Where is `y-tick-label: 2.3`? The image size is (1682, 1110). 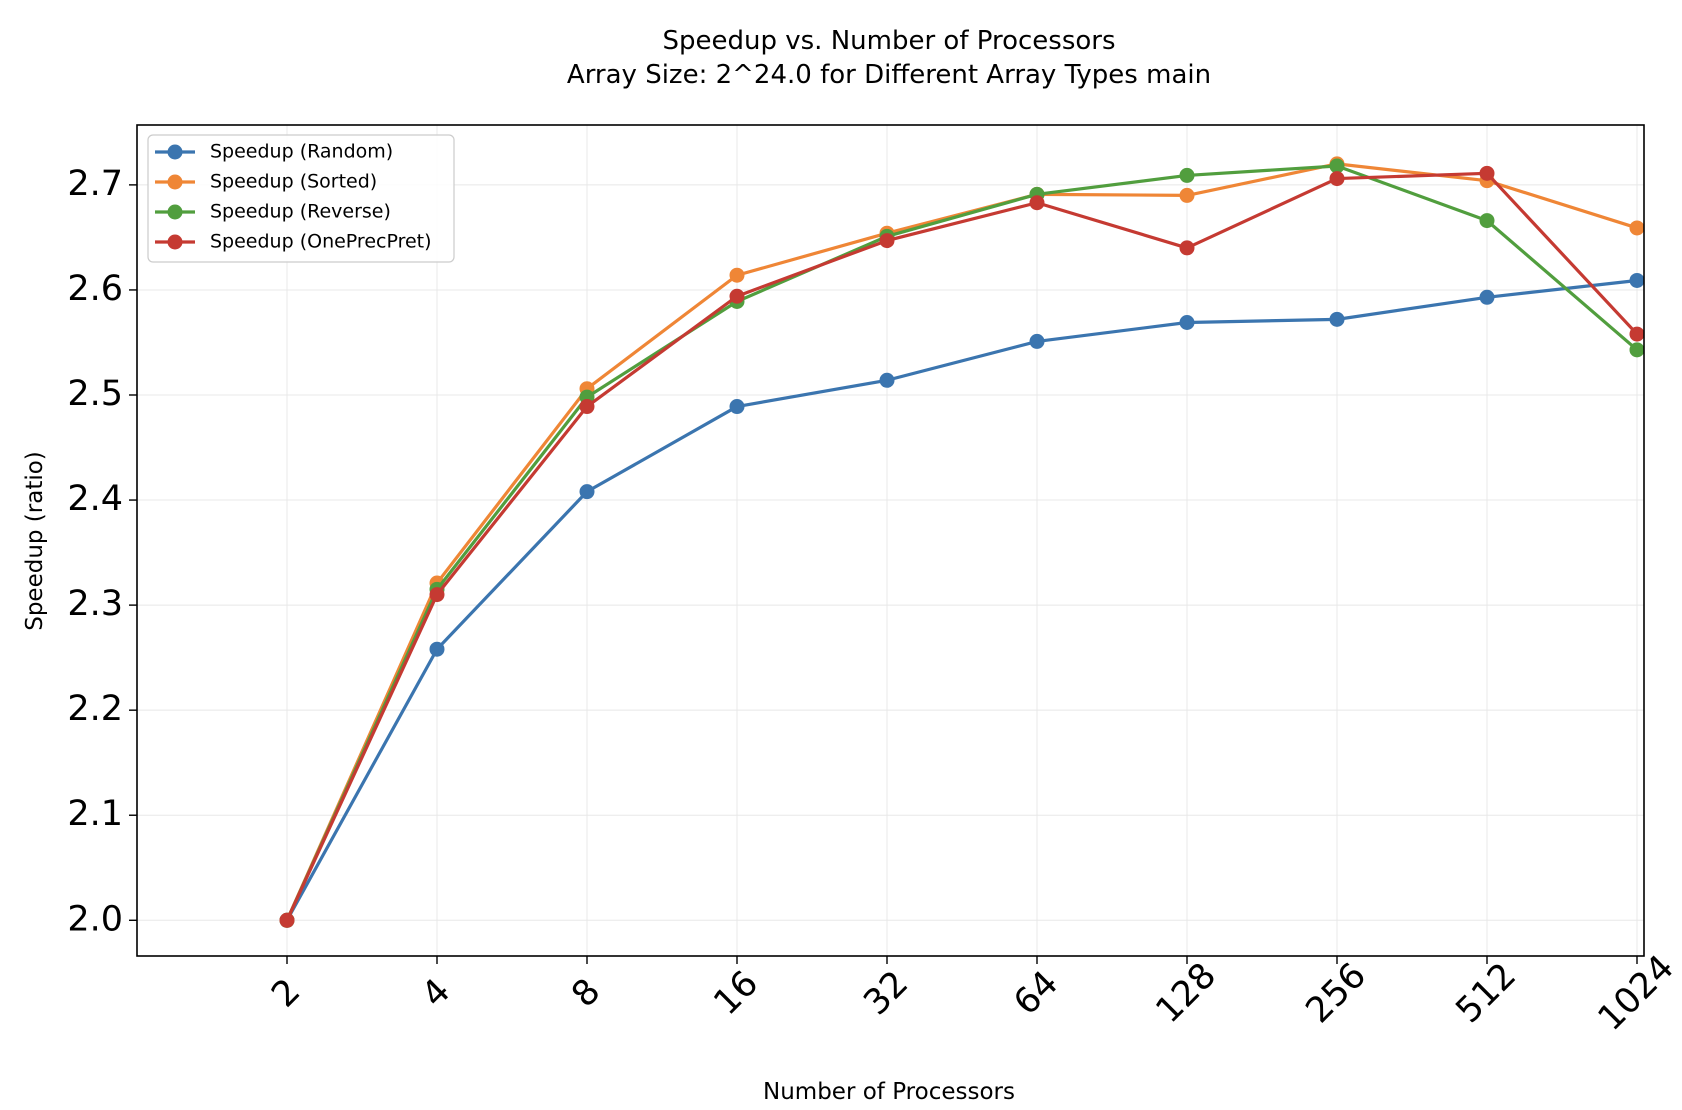
y-tick-label: 2.3 is located at coordinates (95, 604).